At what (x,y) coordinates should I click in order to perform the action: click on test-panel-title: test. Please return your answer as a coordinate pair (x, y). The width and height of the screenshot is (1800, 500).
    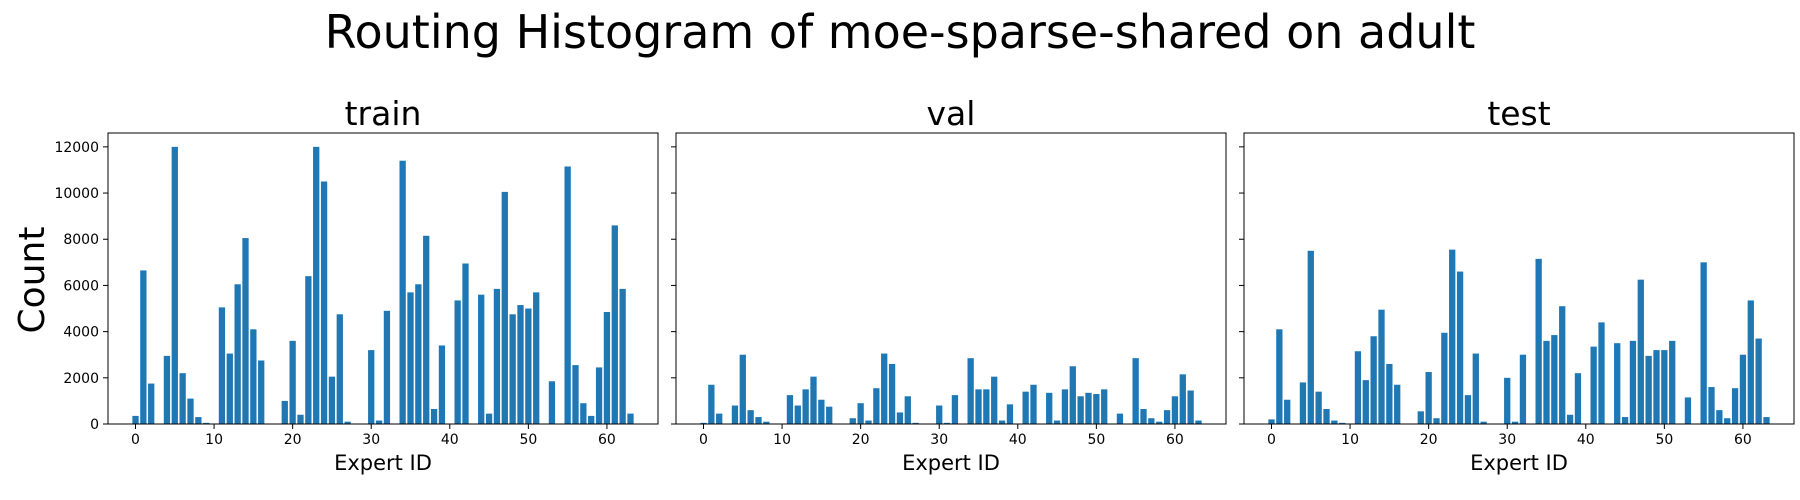
    Looking at the image, I should click on (1518, 113).